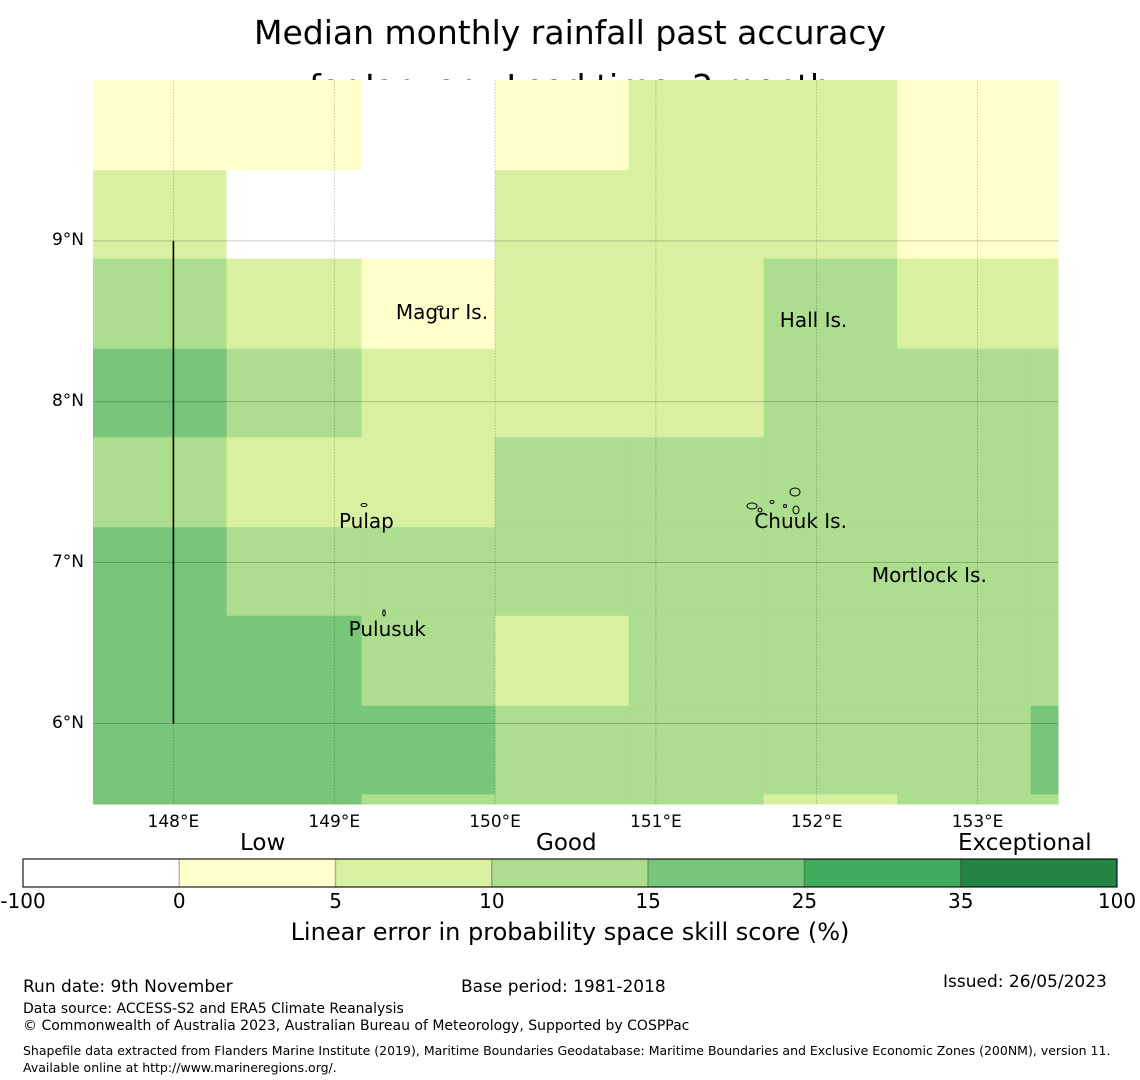 The height and width of the screenshot is (1080, 1140). Describe the element at coordinates (977, 822) in the screenshot. I see `longitude-tick-label: 153°E` at that location.